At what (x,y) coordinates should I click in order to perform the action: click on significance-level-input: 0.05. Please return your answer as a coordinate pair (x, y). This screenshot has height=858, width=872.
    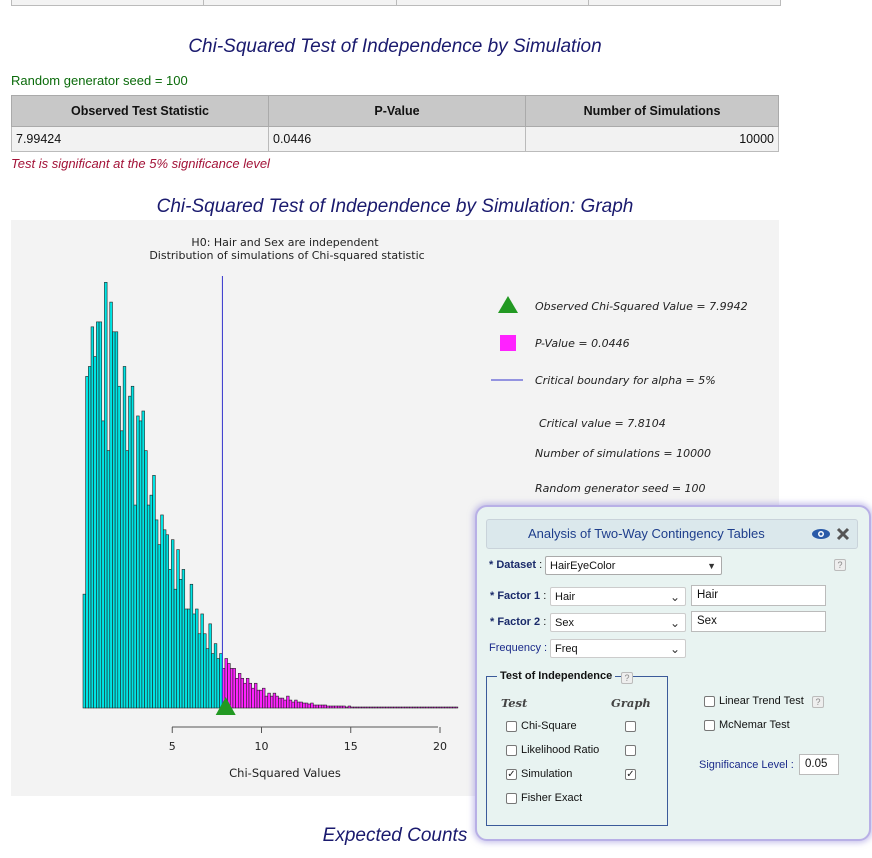
    Looking at the image, I should click on (819, 764).